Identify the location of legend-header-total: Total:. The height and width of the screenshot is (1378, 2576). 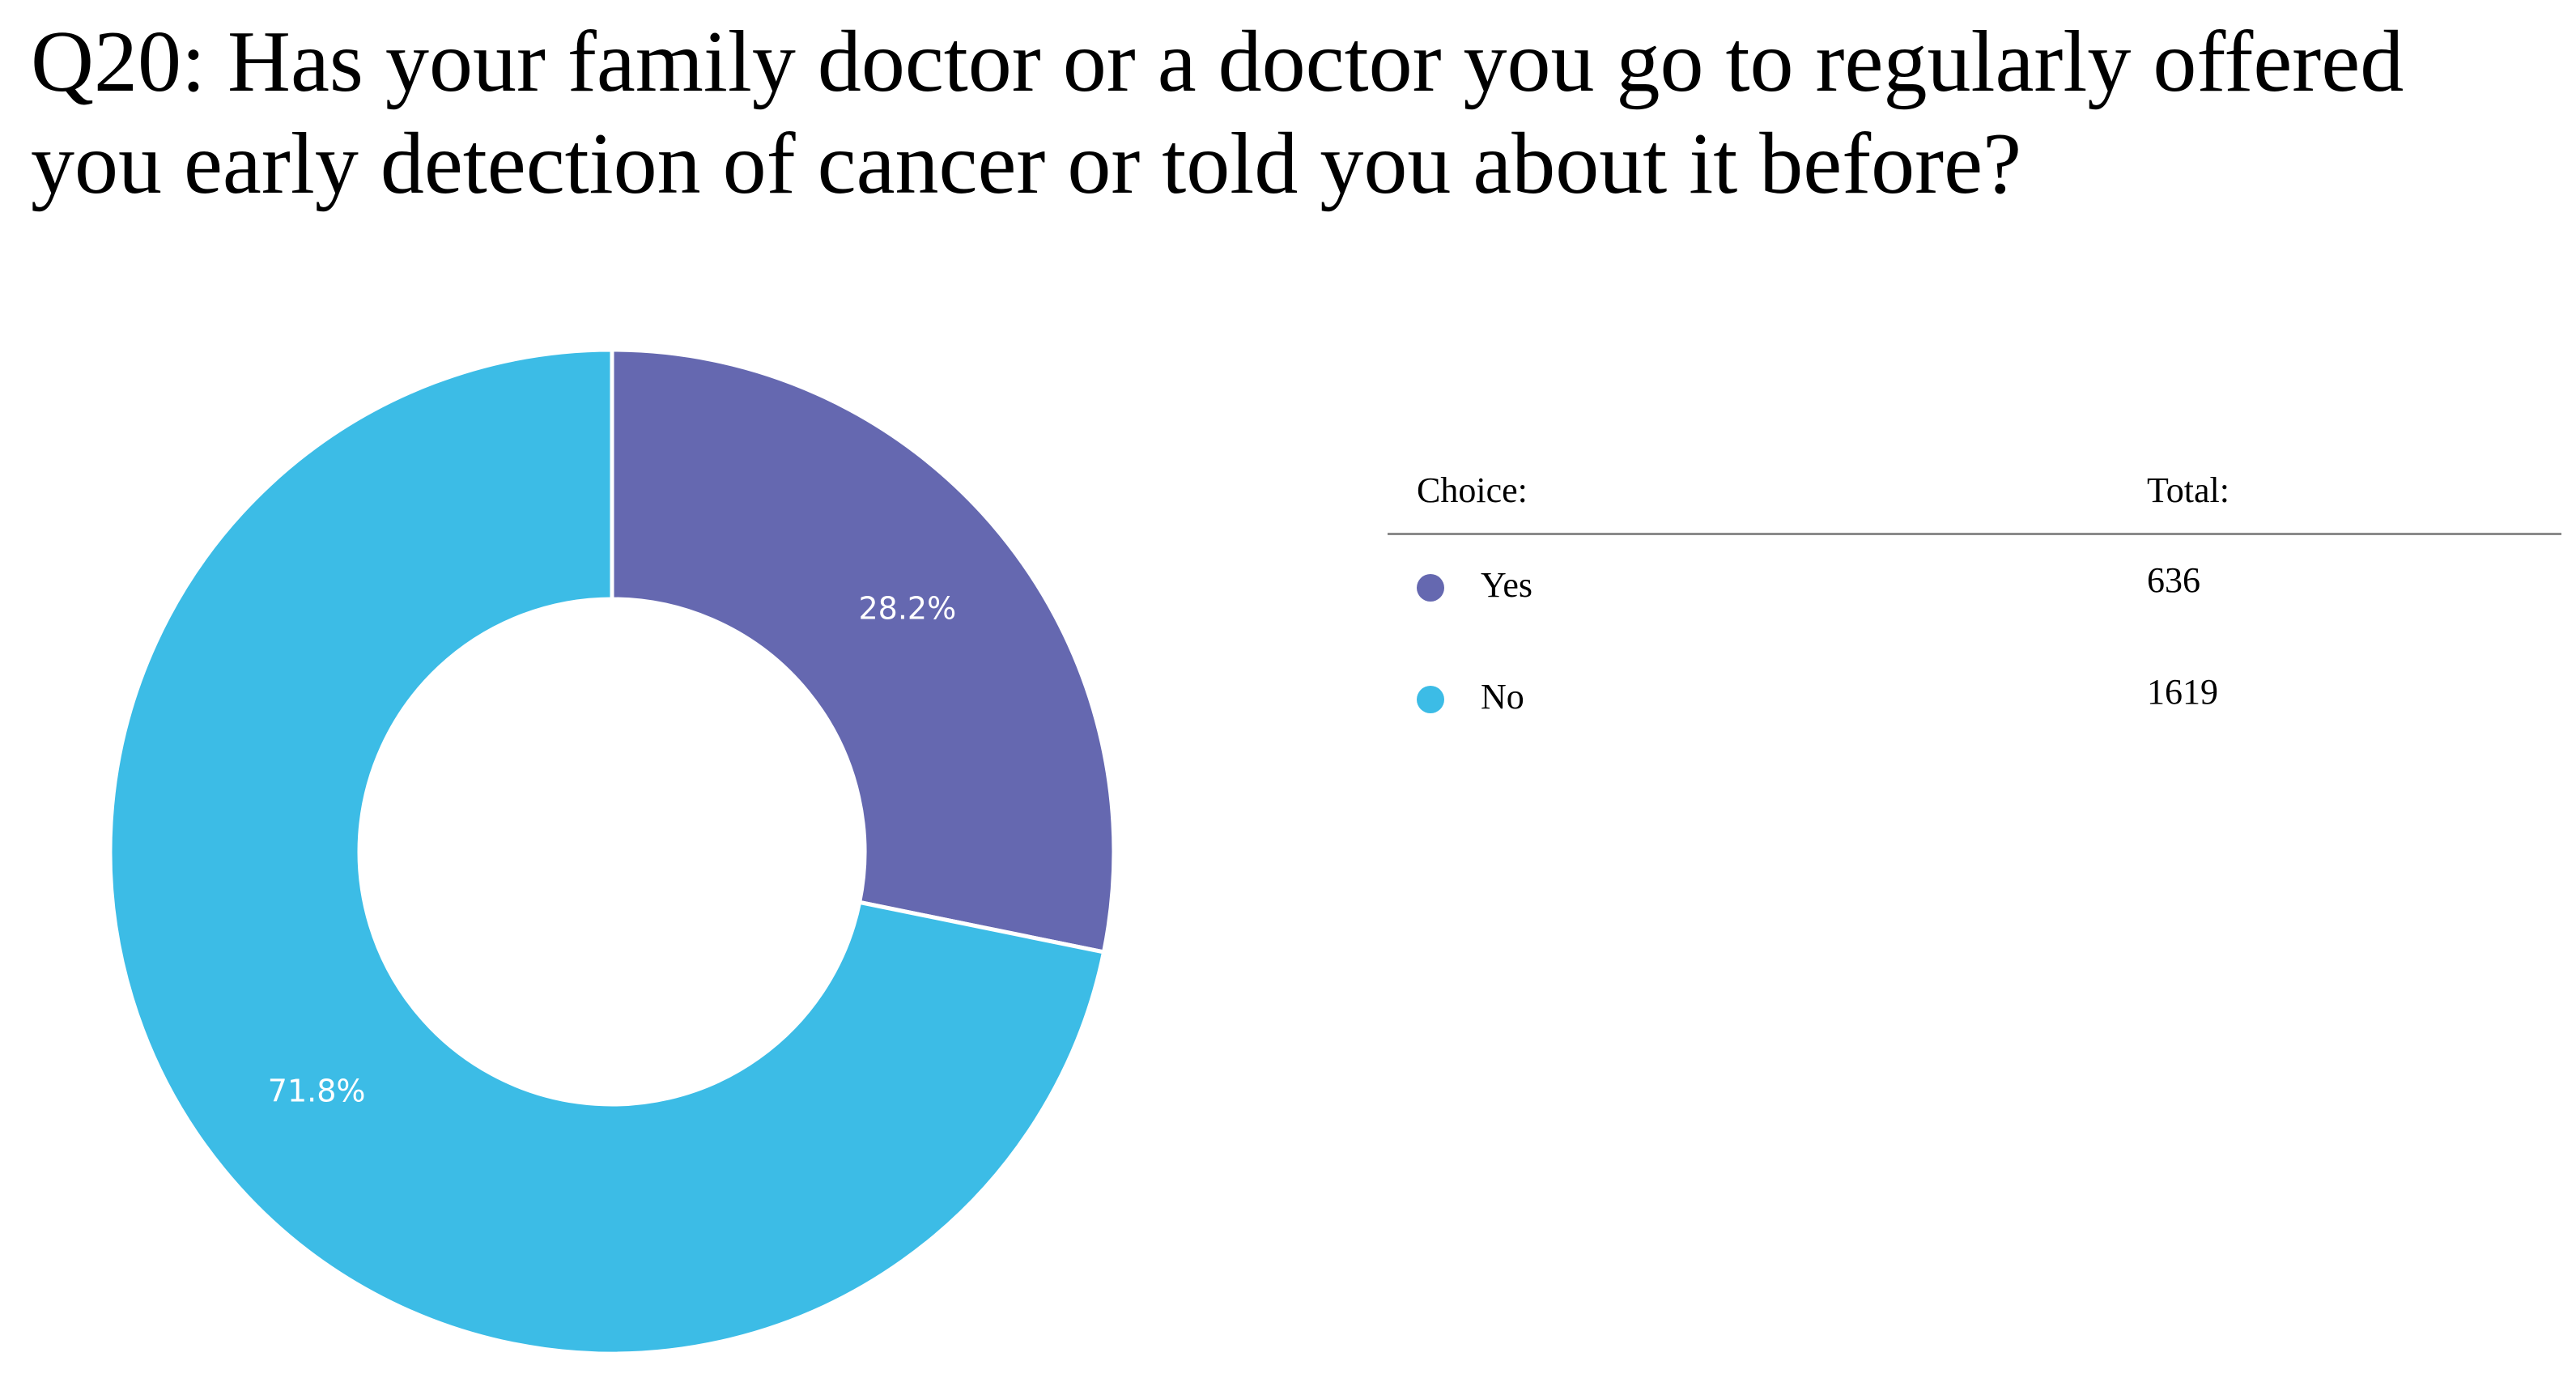
(2188, 490).